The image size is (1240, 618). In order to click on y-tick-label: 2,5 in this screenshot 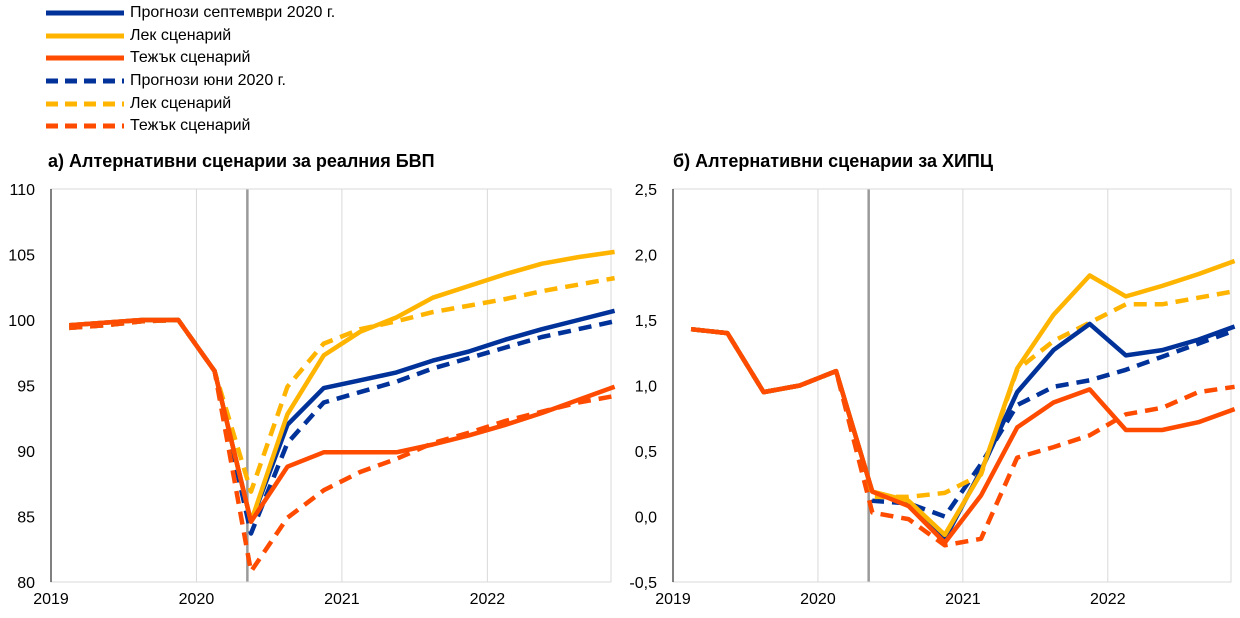, I will do `click(646, 190)`.